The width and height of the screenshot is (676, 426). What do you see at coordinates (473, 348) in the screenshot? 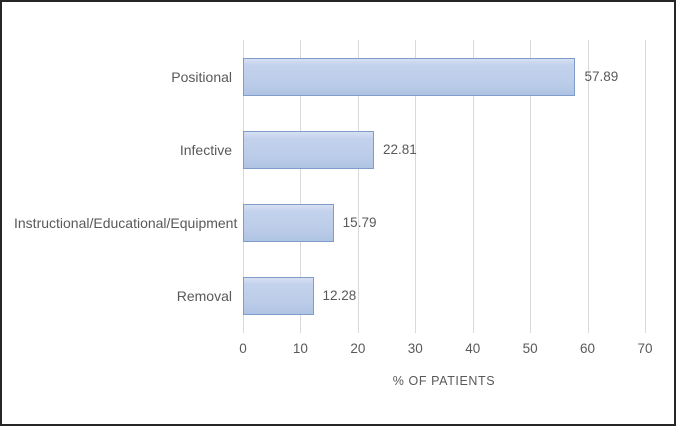
I see `x-tick-label-40: 40` at bounding box center [473, 348].